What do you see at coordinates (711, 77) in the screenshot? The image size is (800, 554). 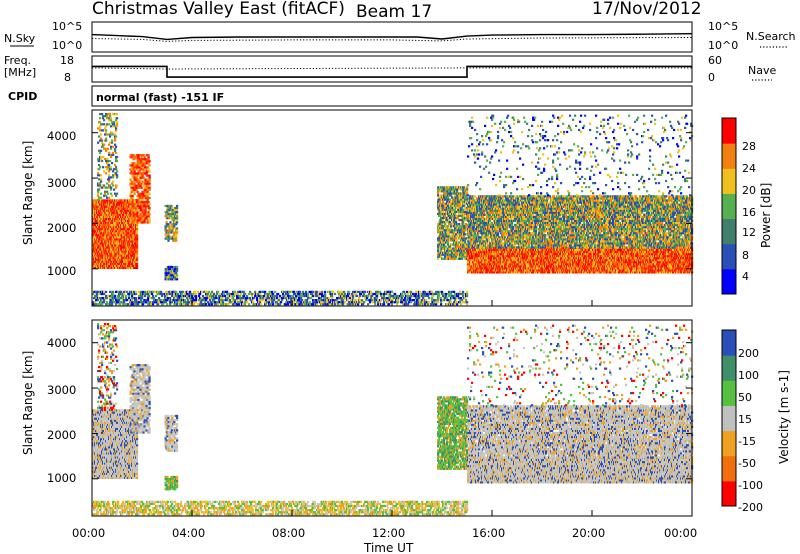 I see `freq-right-tick-bottom: 0` at bounding box center [711, 77].